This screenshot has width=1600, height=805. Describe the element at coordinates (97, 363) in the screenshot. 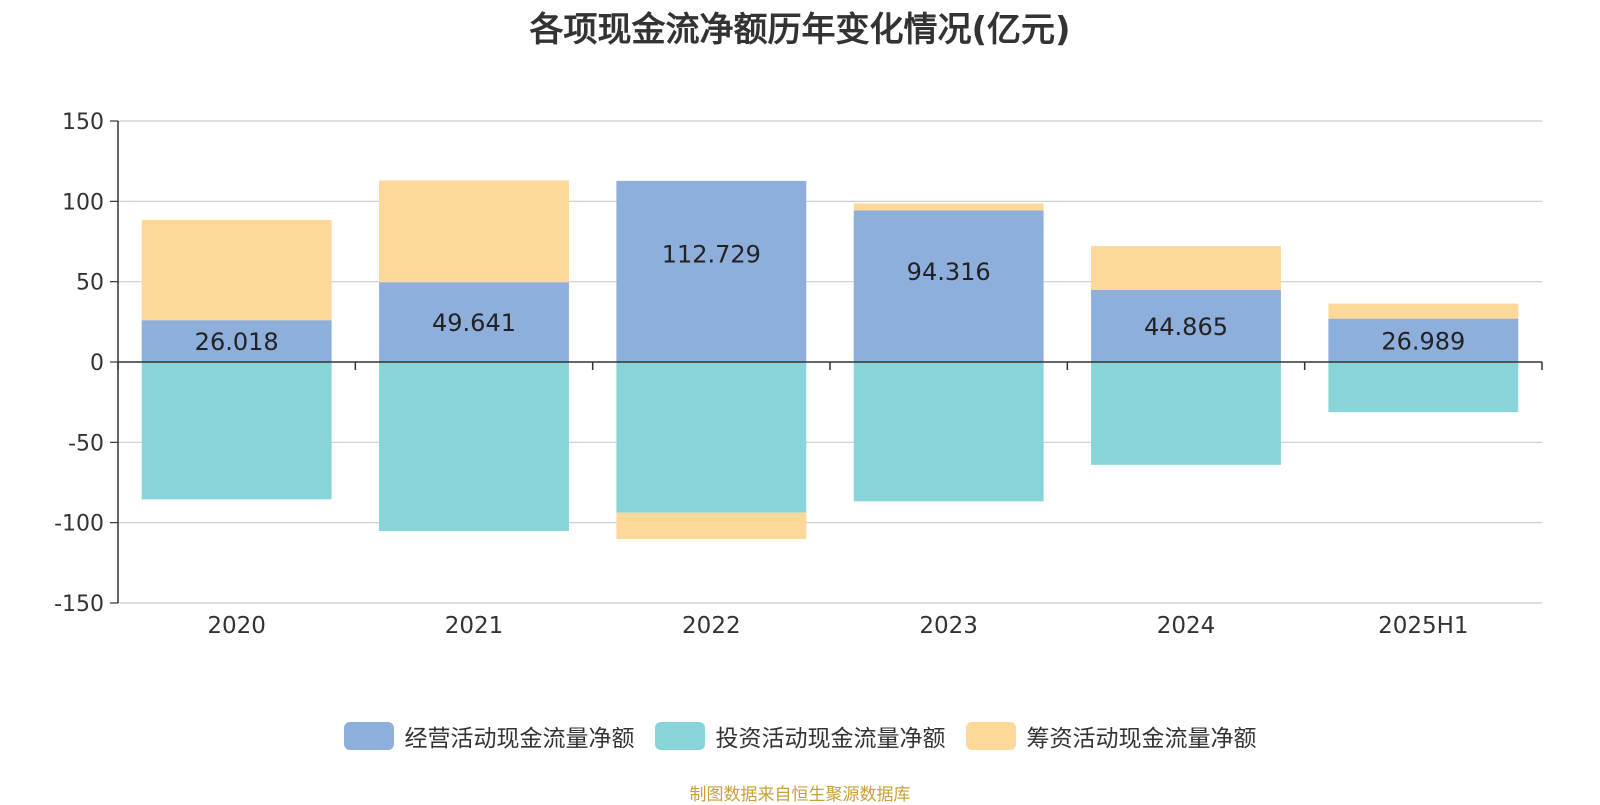

I see `y-tick-label: 0` at that location.